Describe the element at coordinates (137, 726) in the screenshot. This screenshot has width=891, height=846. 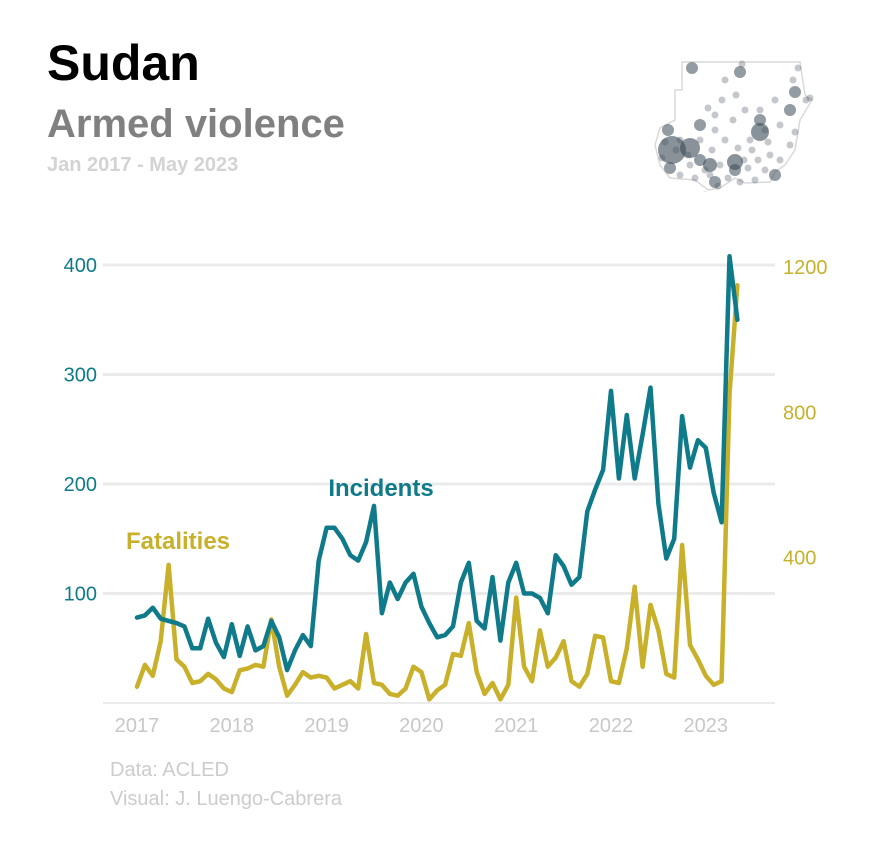
I see `x-tick-label: 2017` at that location.